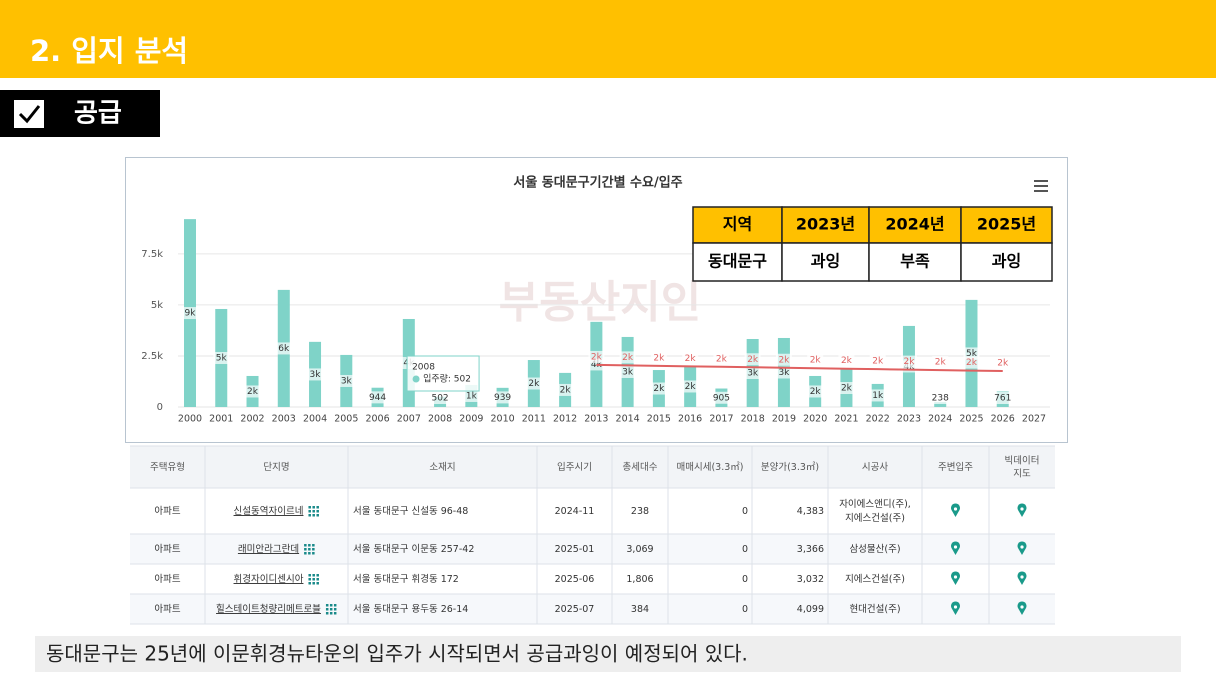 This screenshot has width=1216, height=684. What do you see at coordinates (815, 419) in the screenshot?
I see `x-tick-label: 2020` at bounding box center [815, 419].